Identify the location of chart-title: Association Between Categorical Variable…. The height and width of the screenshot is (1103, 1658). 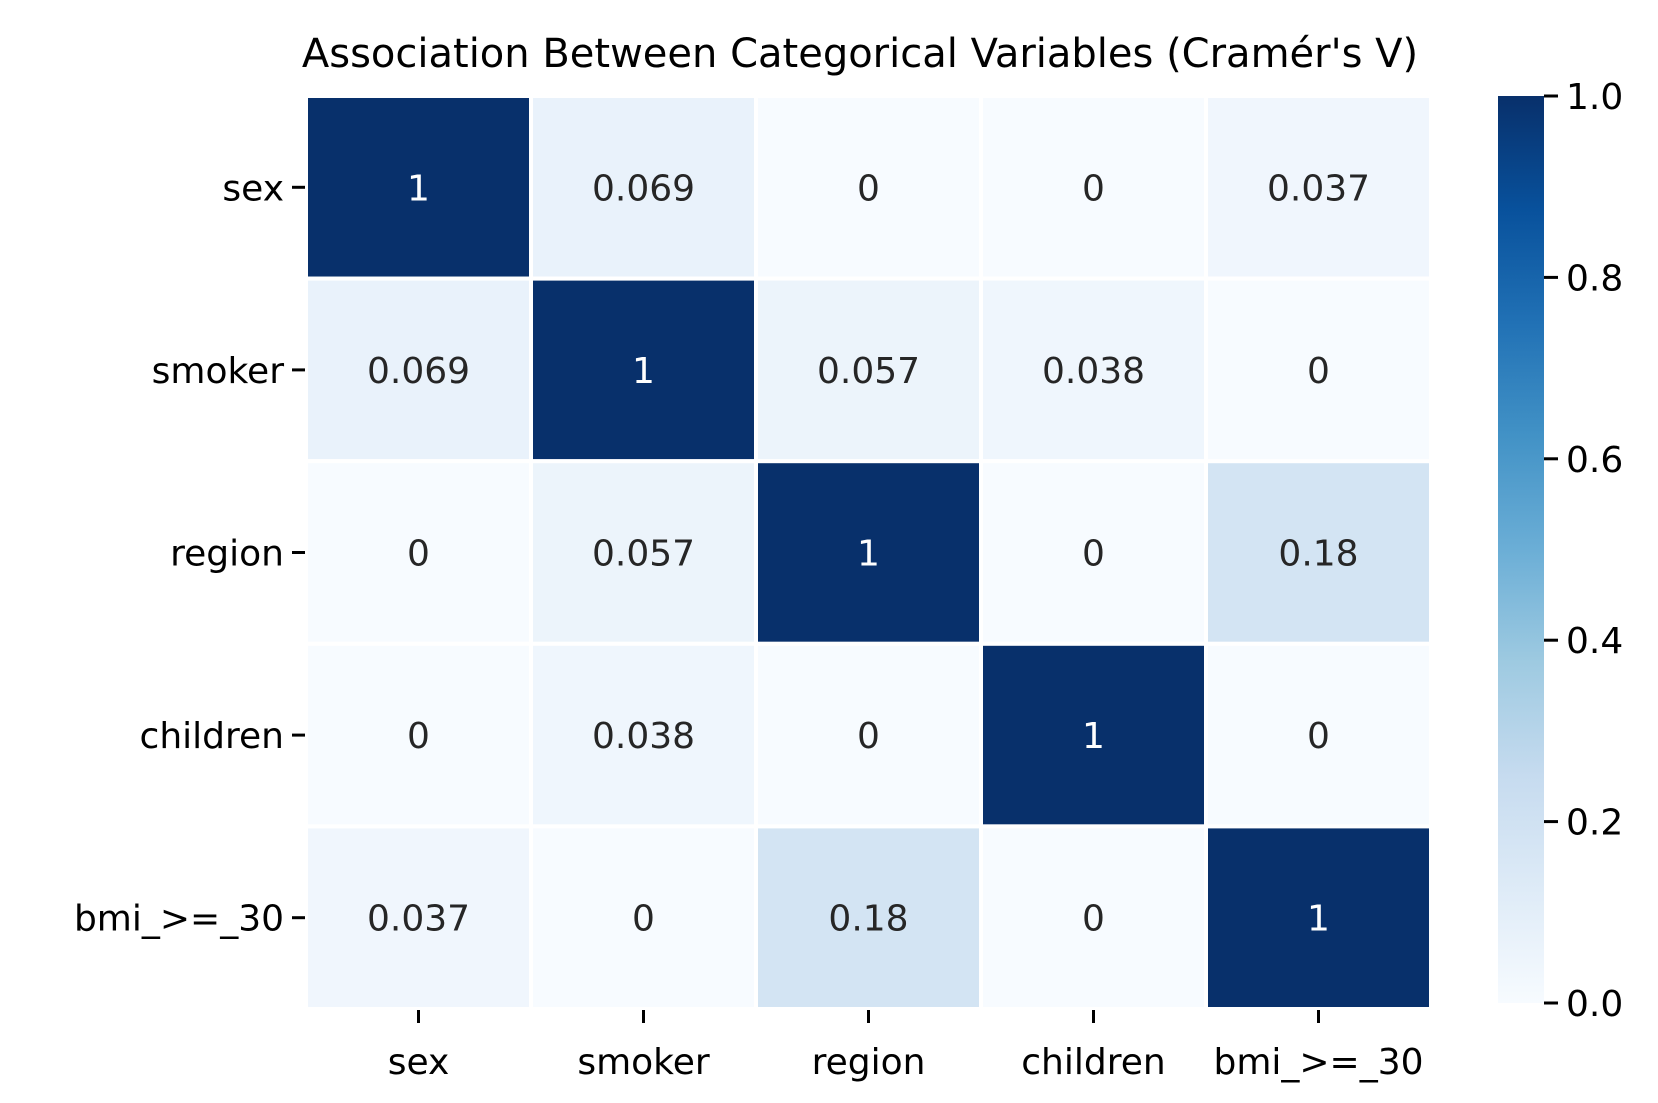
(860, 54).